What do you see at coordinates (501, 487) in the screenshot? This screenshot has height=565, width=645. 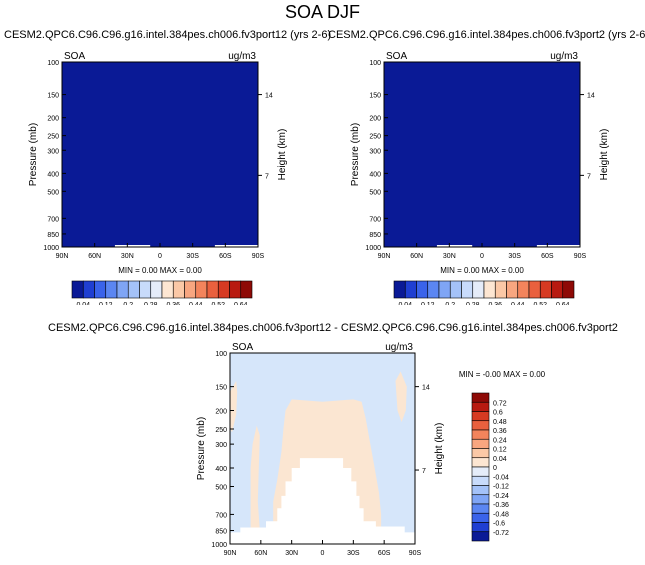 I see `colorbar-label: -0.12` at bounding box center [501, 487].